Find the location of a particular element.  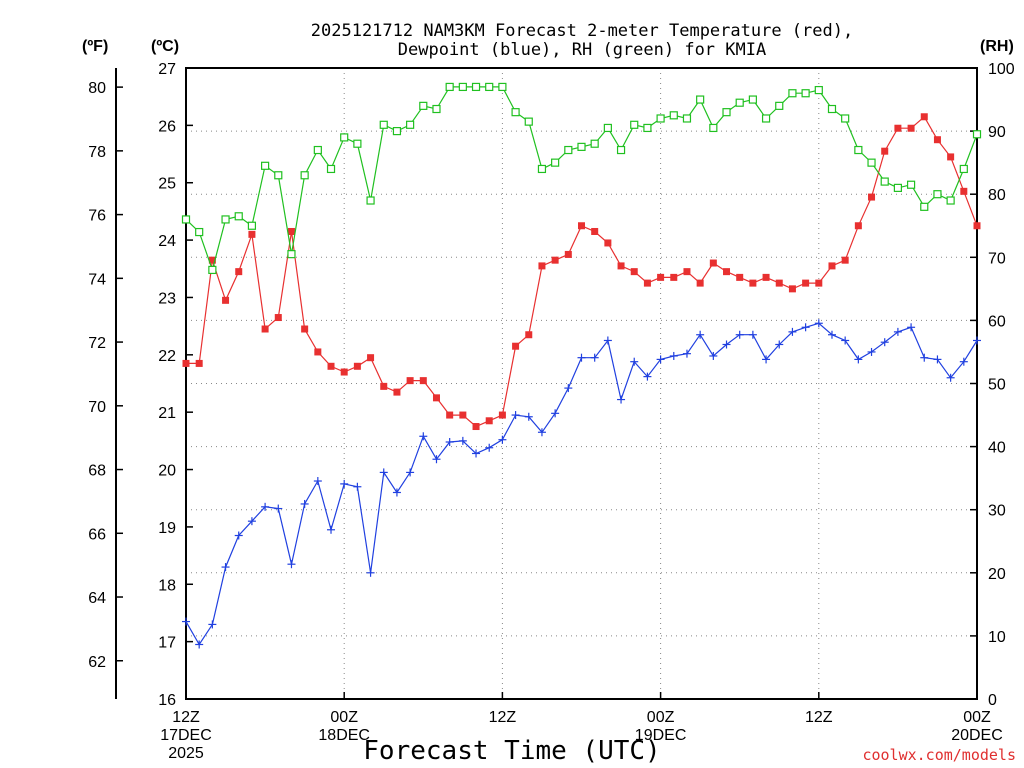

celsius-tick-label: 18 is located at coordinates (167, 585).